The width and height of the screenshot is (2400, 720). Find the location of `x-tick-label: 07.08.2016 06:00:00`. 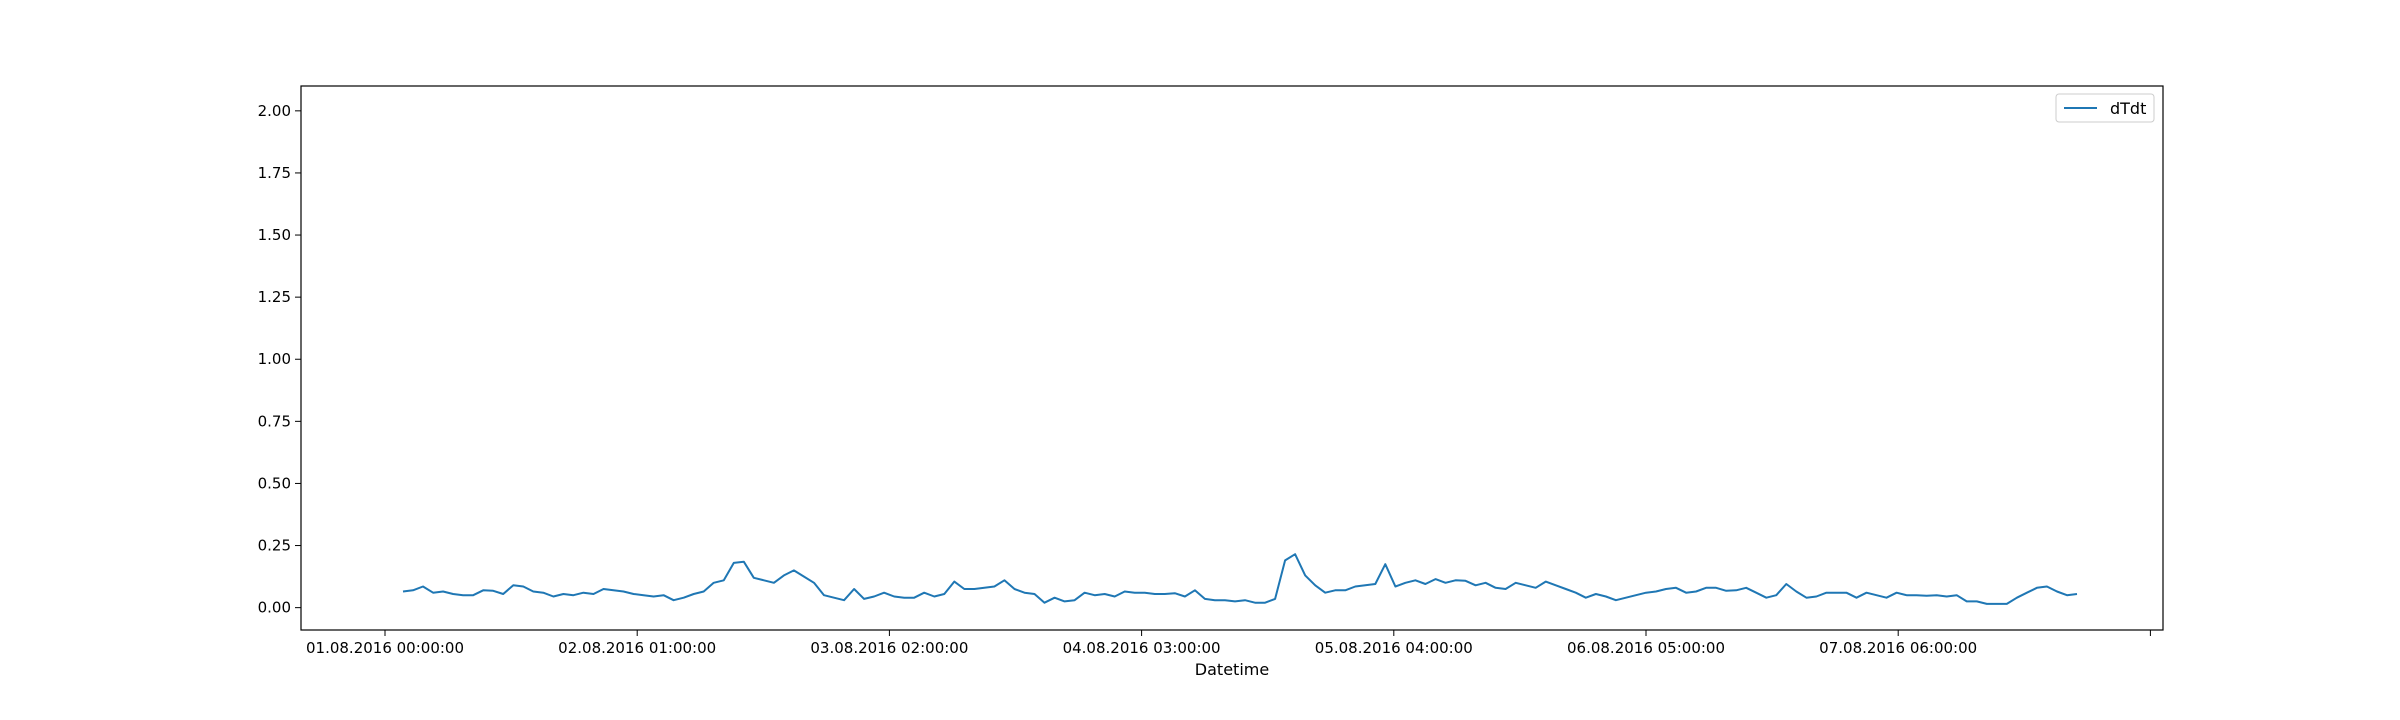

x-tick-label: 07.08.2016 06:00:00 is located at coordinates (1898, 648).